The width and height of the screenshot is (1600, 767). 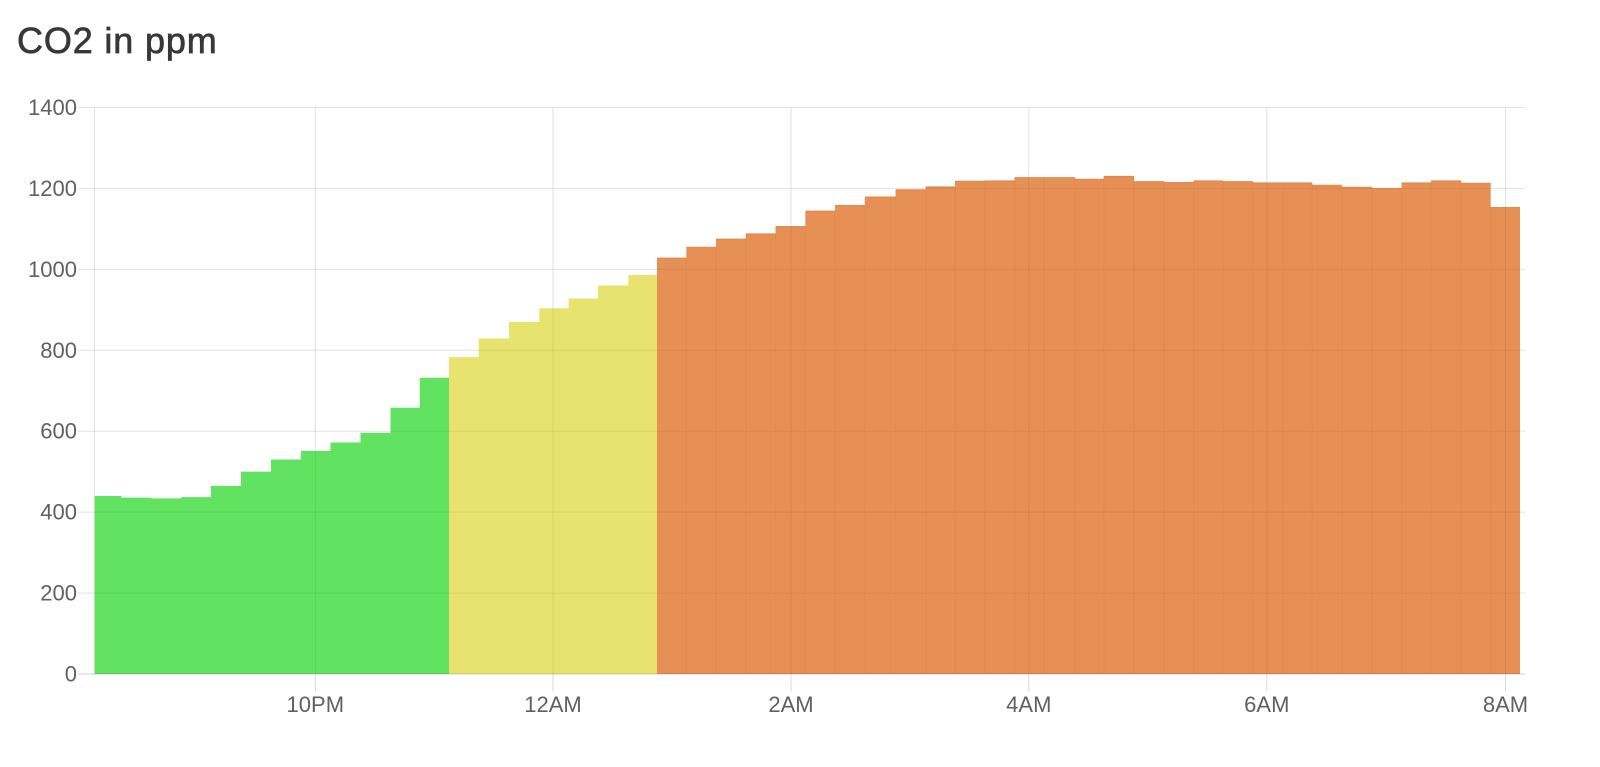 I want to click on svg-text: 600, so click(x=58, y=431).